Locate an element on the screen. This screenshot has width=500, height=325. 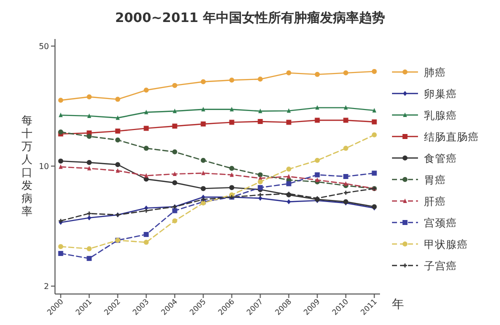
y-tick-label: 50 is located at coordinates (43, 47).